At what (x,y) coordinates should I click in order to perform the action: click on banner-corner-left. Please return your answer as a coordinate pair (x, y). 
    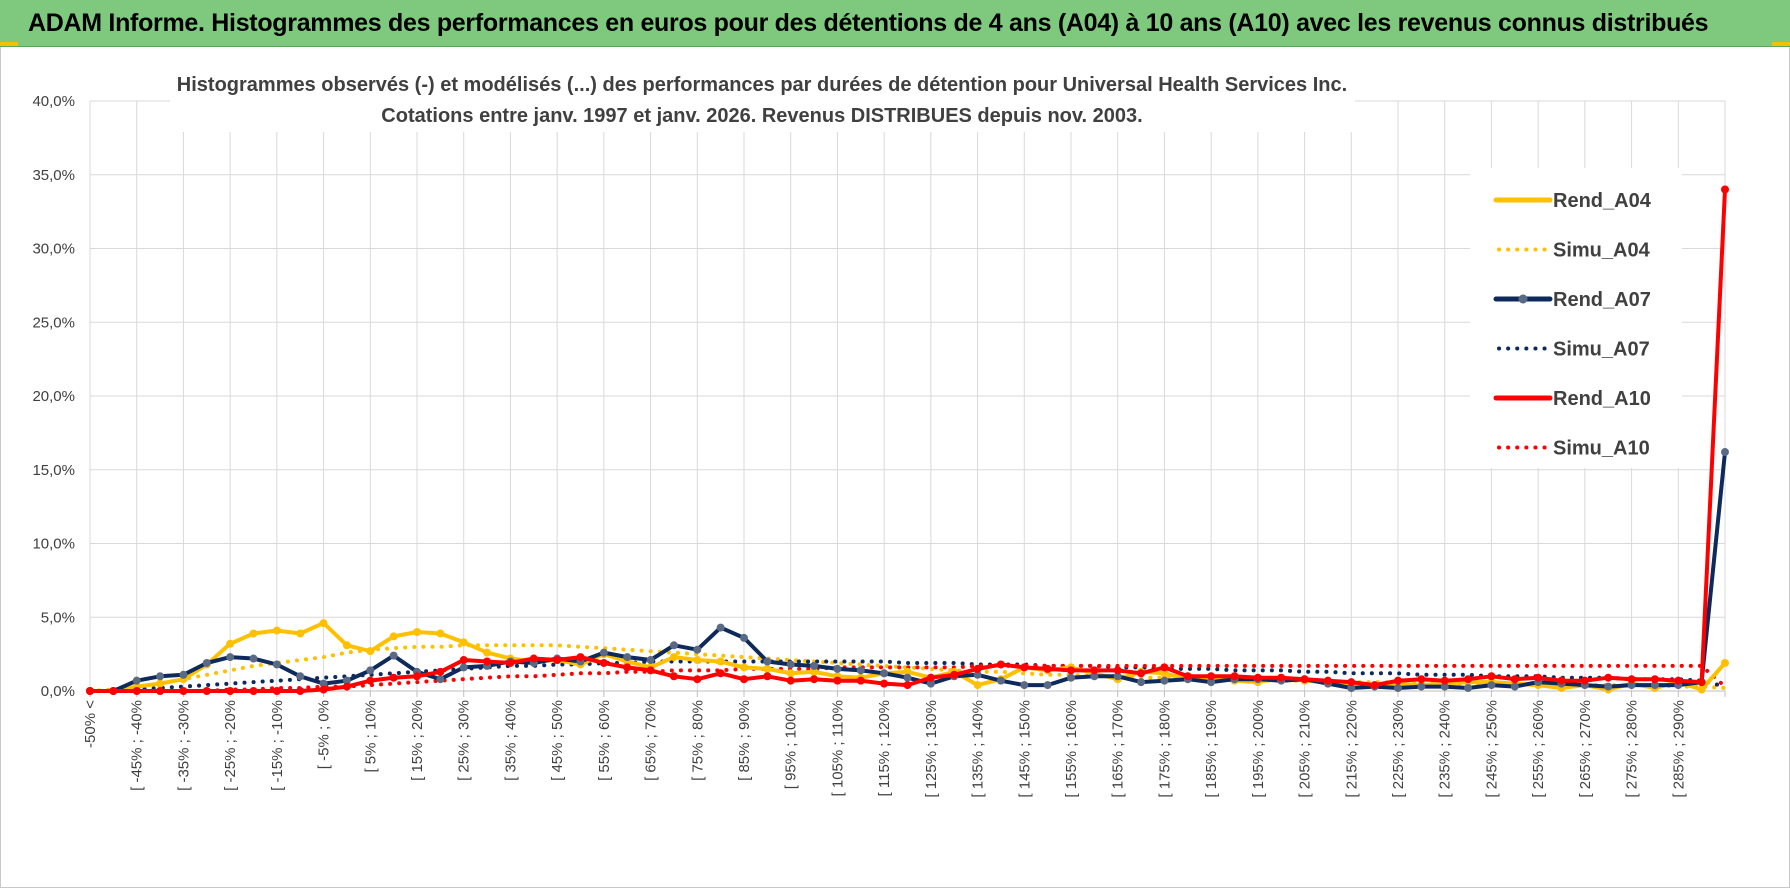
    Looking at the image, I should click on (9, 44).